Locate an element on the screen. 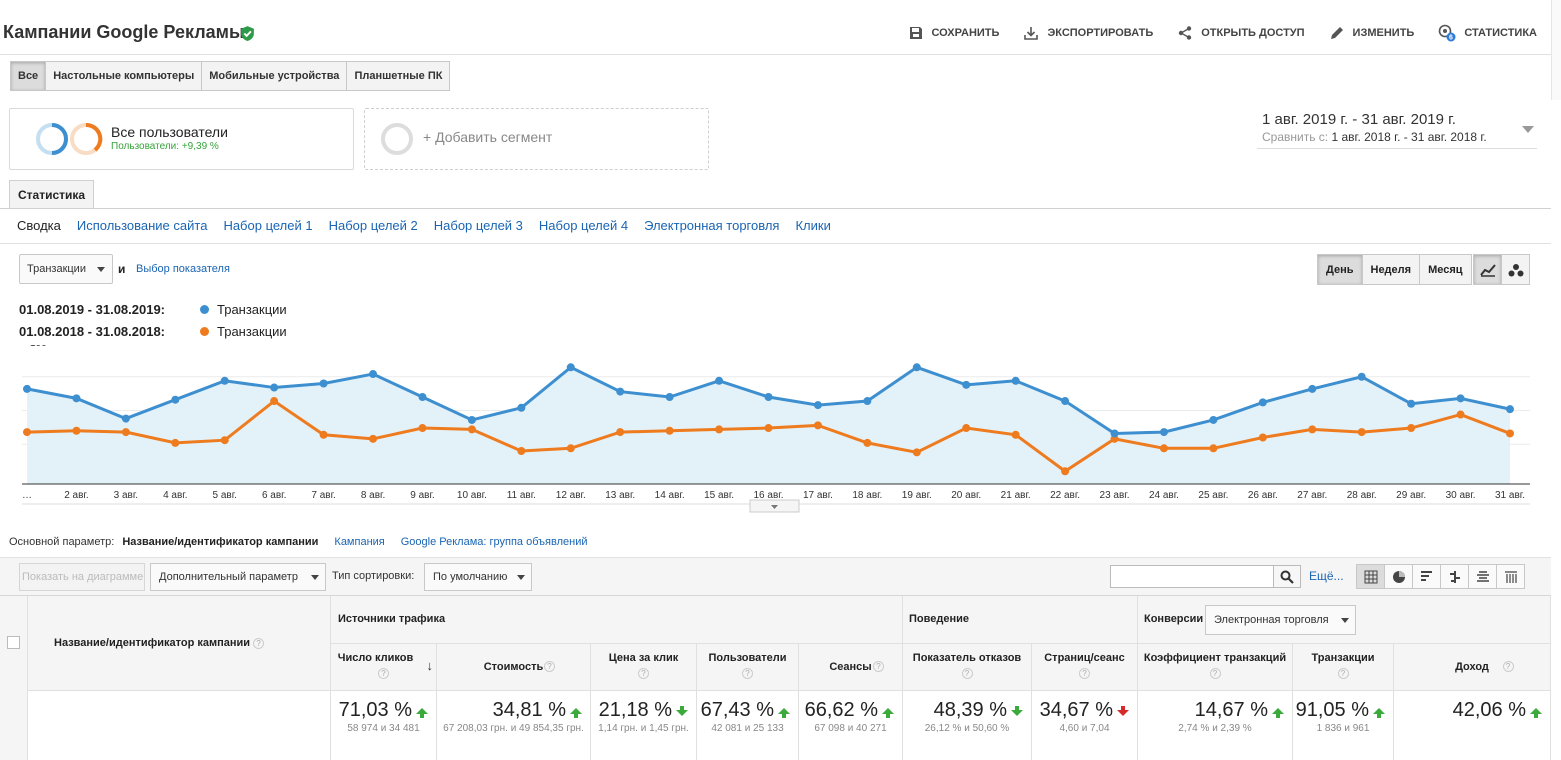  period-day: День is located at coordinates (1340, 269).